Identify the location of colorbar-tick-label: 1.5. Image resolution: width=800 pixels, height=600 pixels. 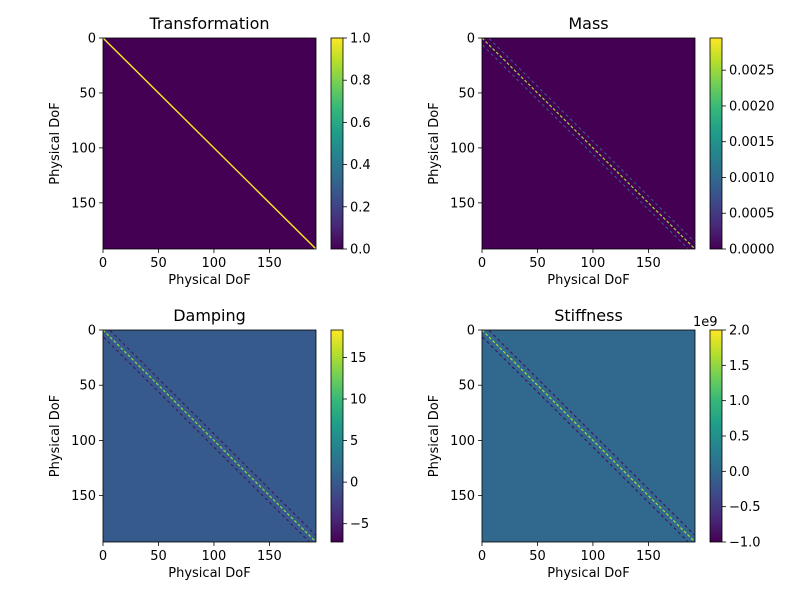
(739, 366).